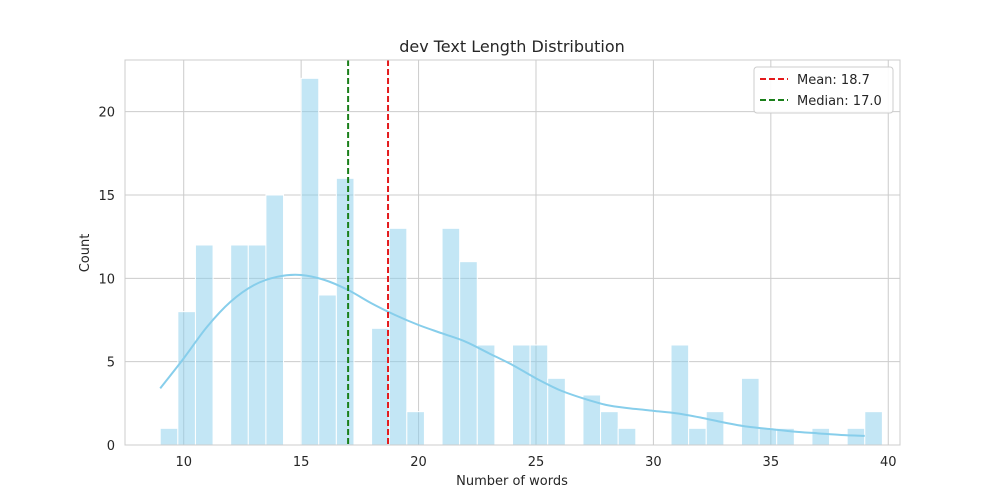 The width and height of the screenshot is (1000, 500). I want to click on legend-mean-label: Mean: 18.7, so click(833, 80).